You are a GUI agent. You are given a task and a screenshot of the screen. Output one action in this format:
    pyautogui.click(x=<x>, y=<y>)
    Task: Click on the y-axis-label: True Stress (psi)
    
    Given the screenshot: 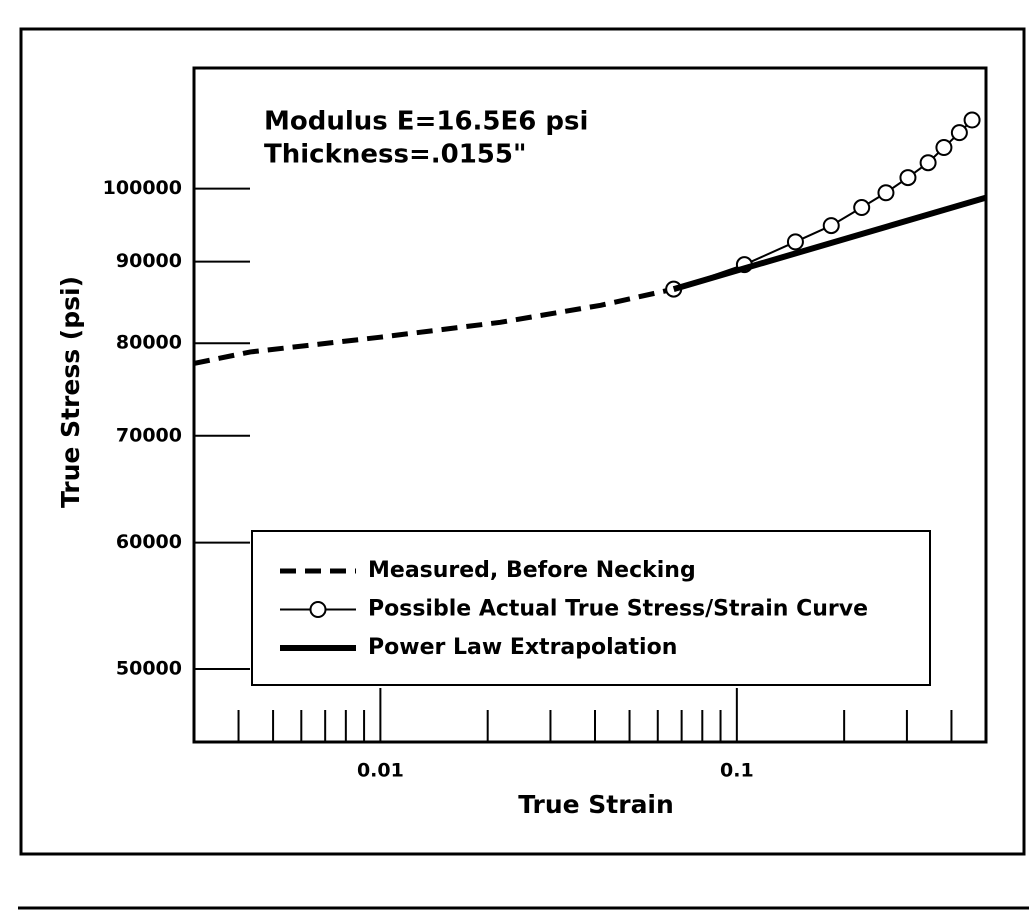 What is the action you would take?
    pyautogui.click(x=70, y=392)
    